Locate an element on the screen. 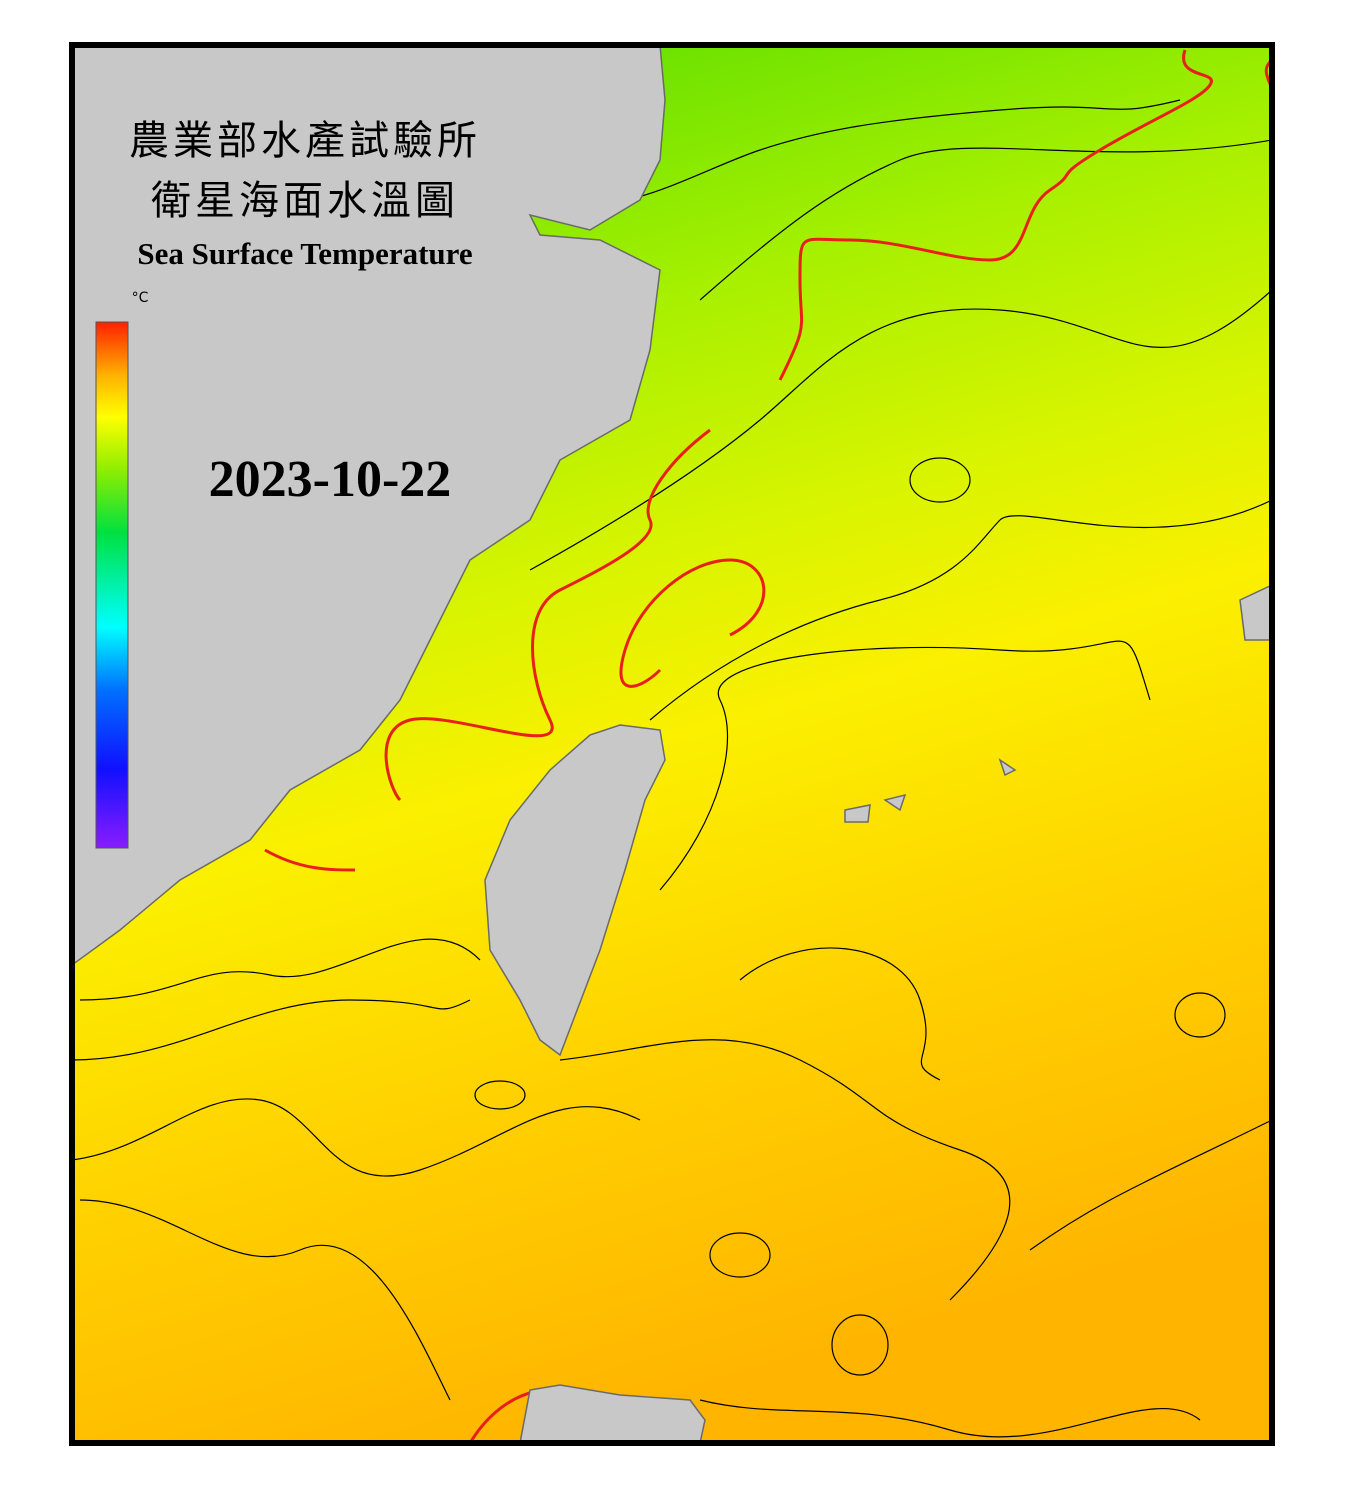  colorbar is located at coordinates (112, 585).